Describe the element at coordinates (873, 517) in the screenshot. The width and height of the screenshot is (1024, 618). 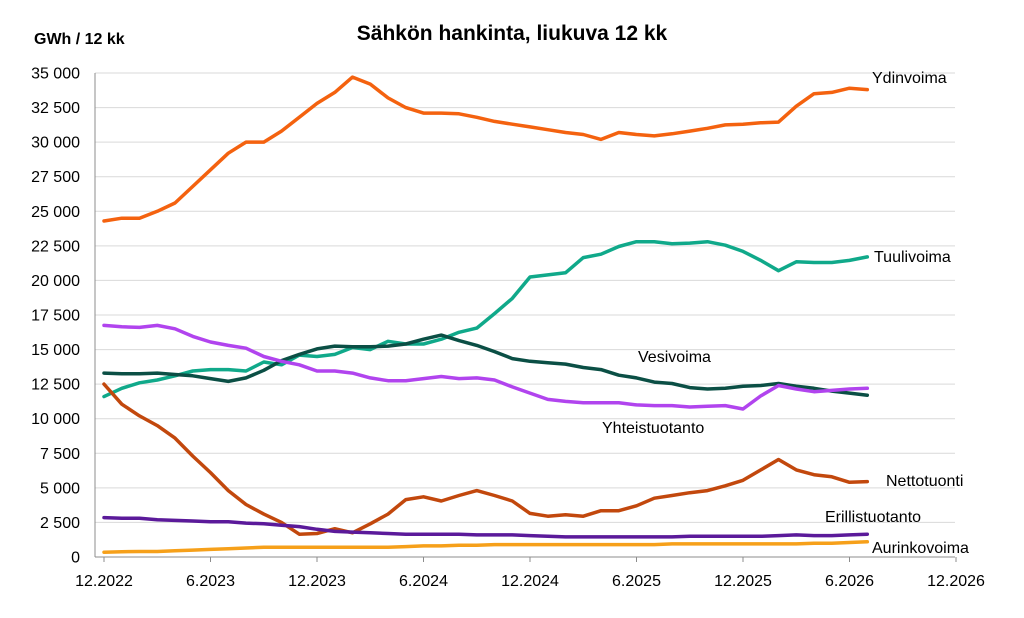
I see `series-label-erillistuotanto: Erillistuotanto` at that location.